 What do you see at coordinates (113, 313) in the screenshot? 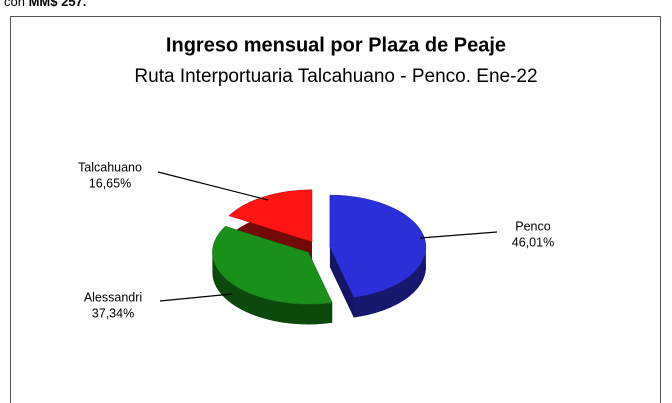
I see `slice-value-label: 37,34%` at bounding box center [113, 313].